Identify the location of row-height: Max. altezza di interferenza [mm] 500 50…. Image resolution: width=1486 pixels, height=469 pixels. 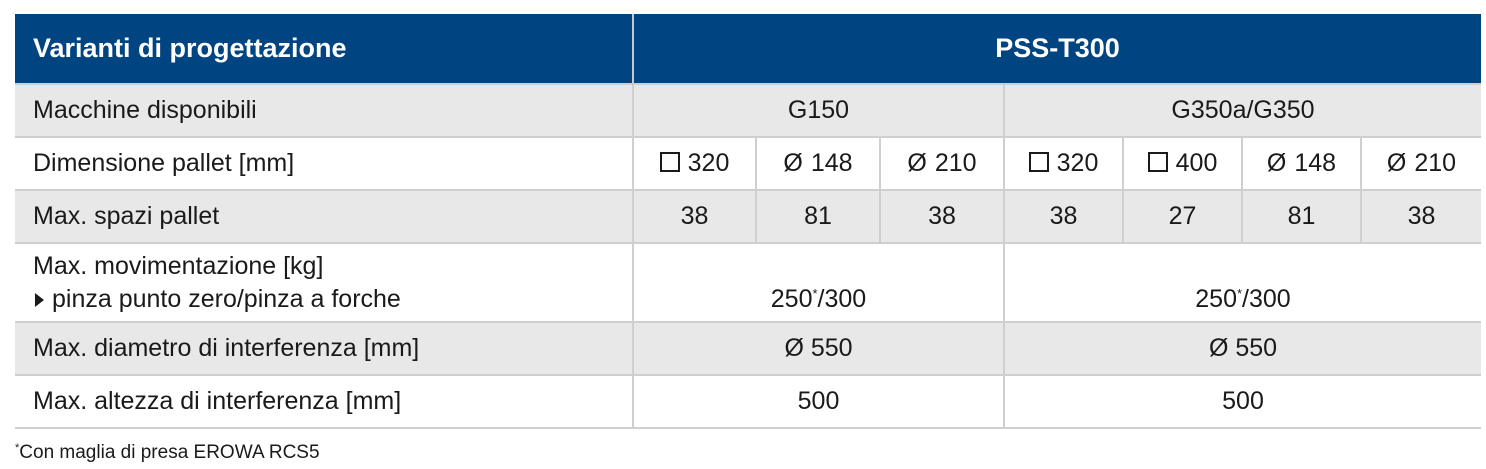
(748, 401).